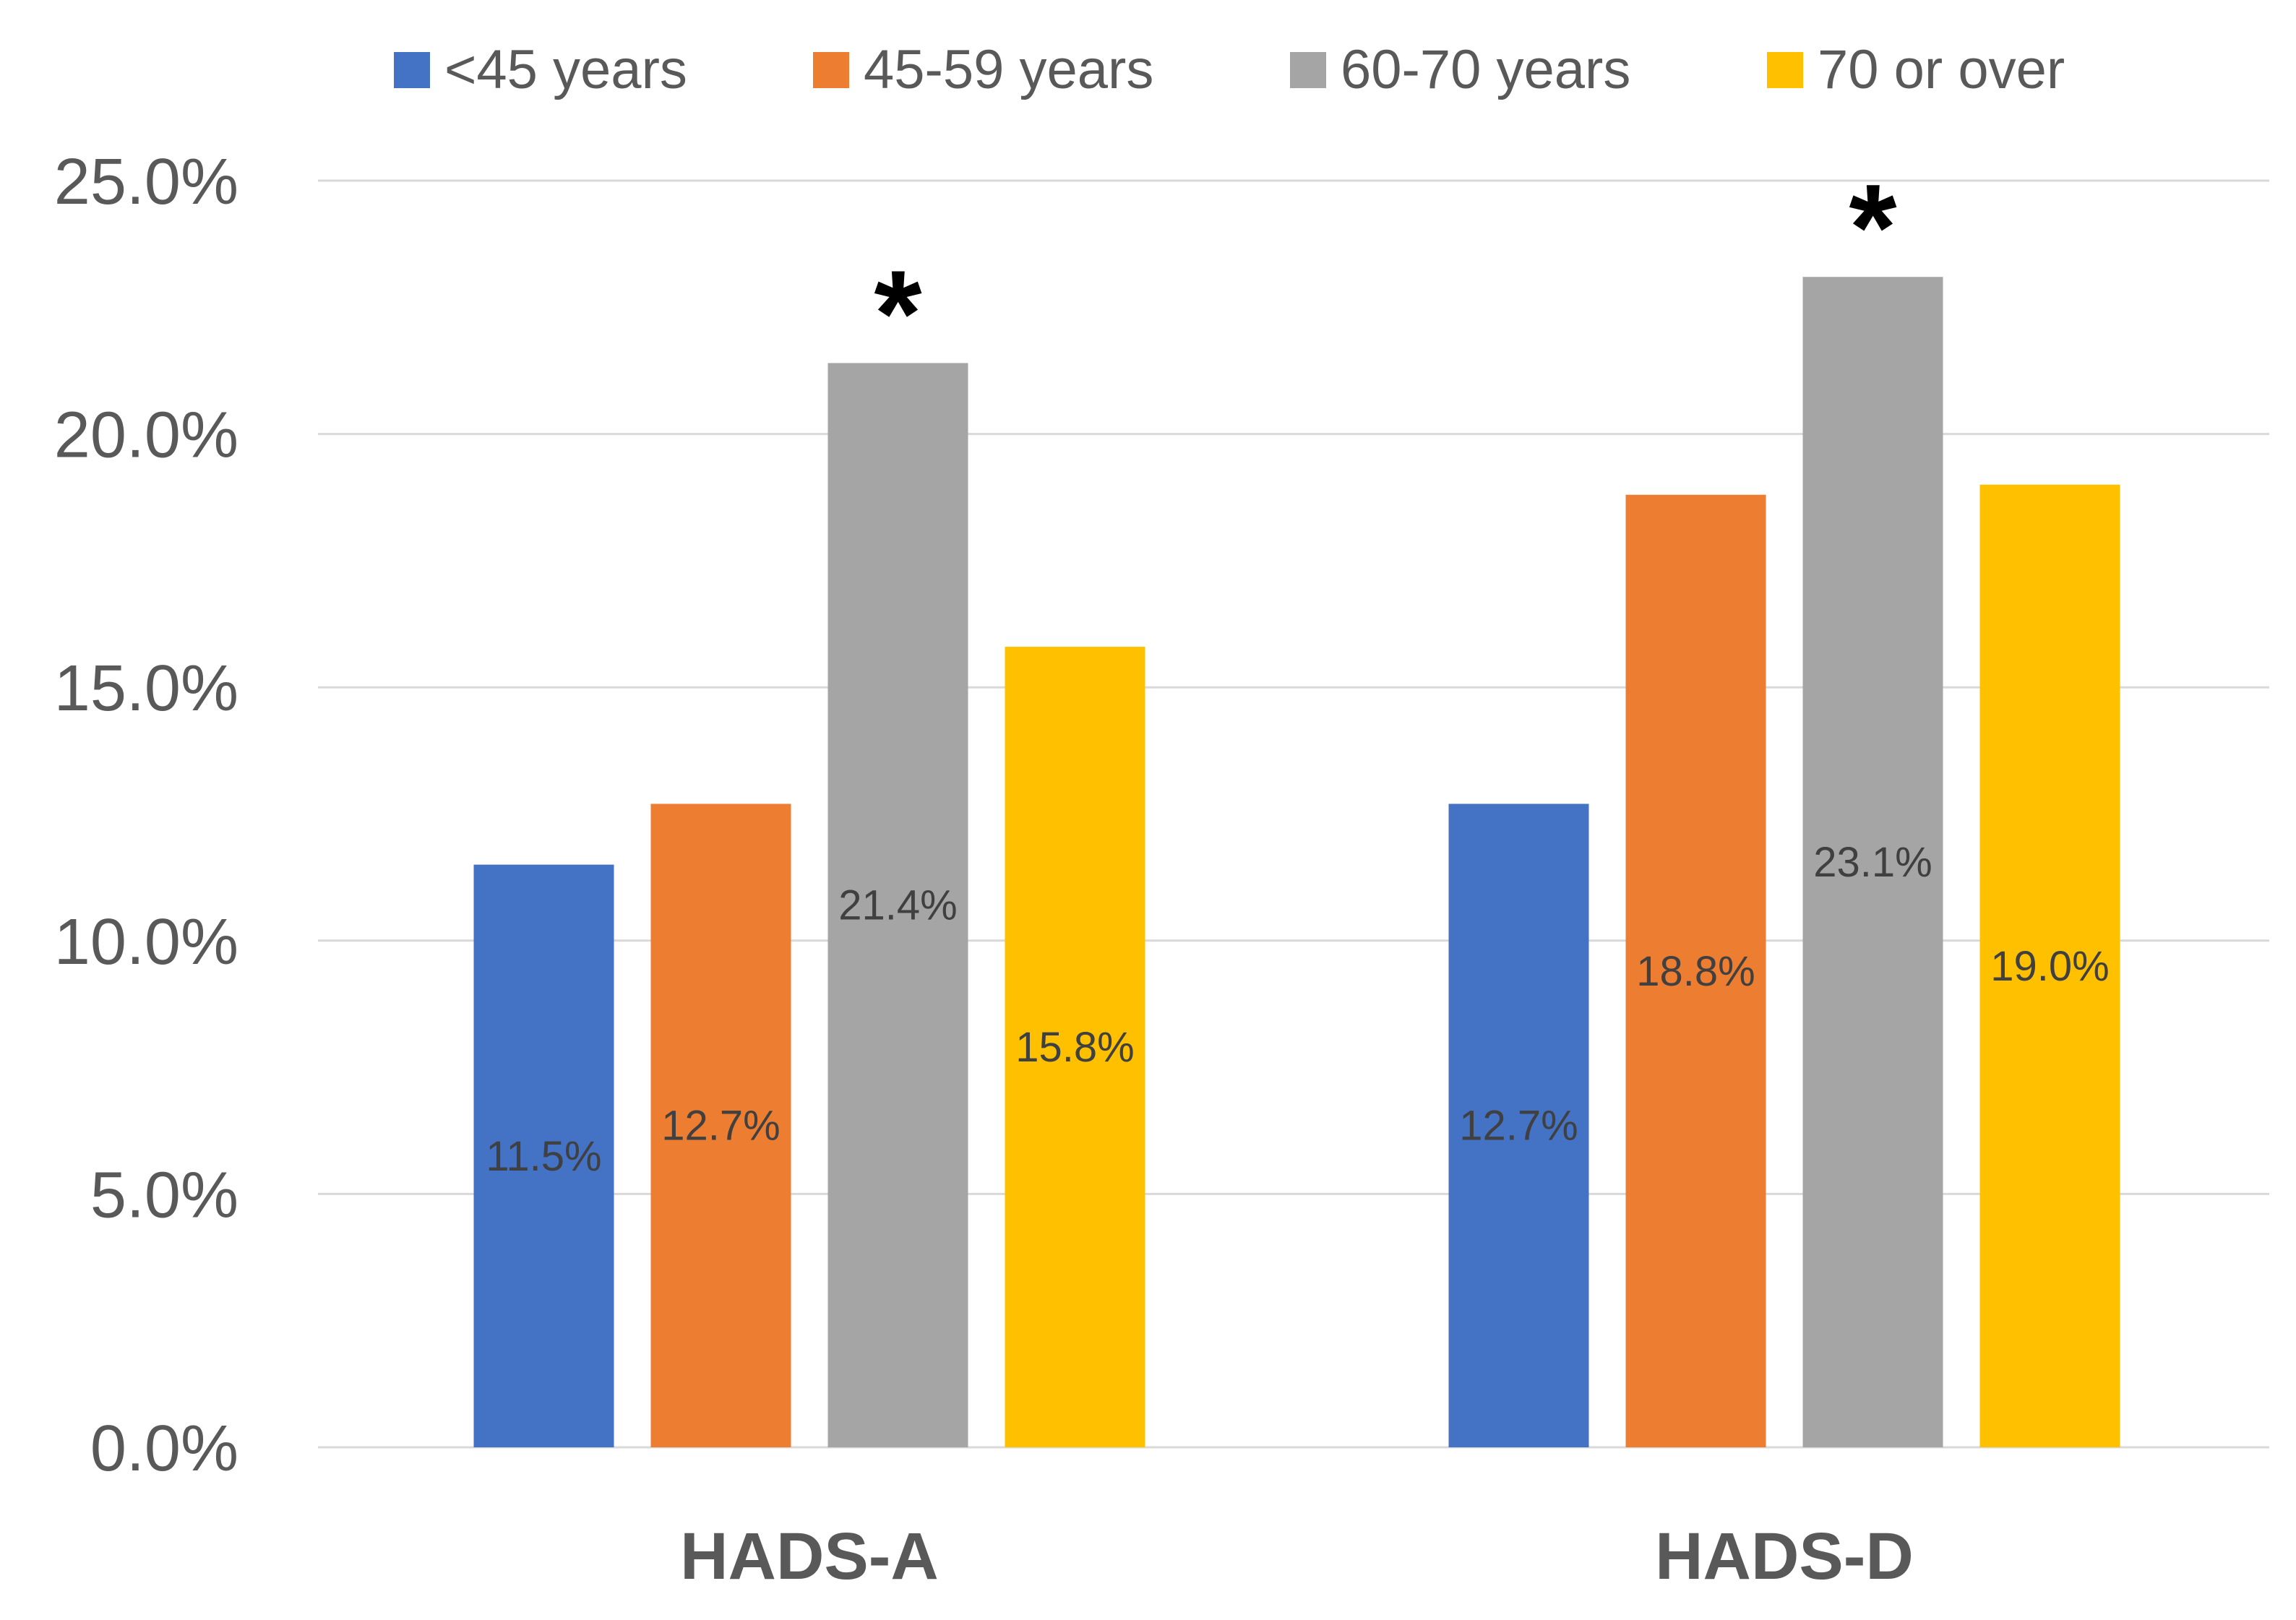 This screenshot has height=1620, width=2296. I want to click on legend-label: 60-70 years, so click(1485, 69).